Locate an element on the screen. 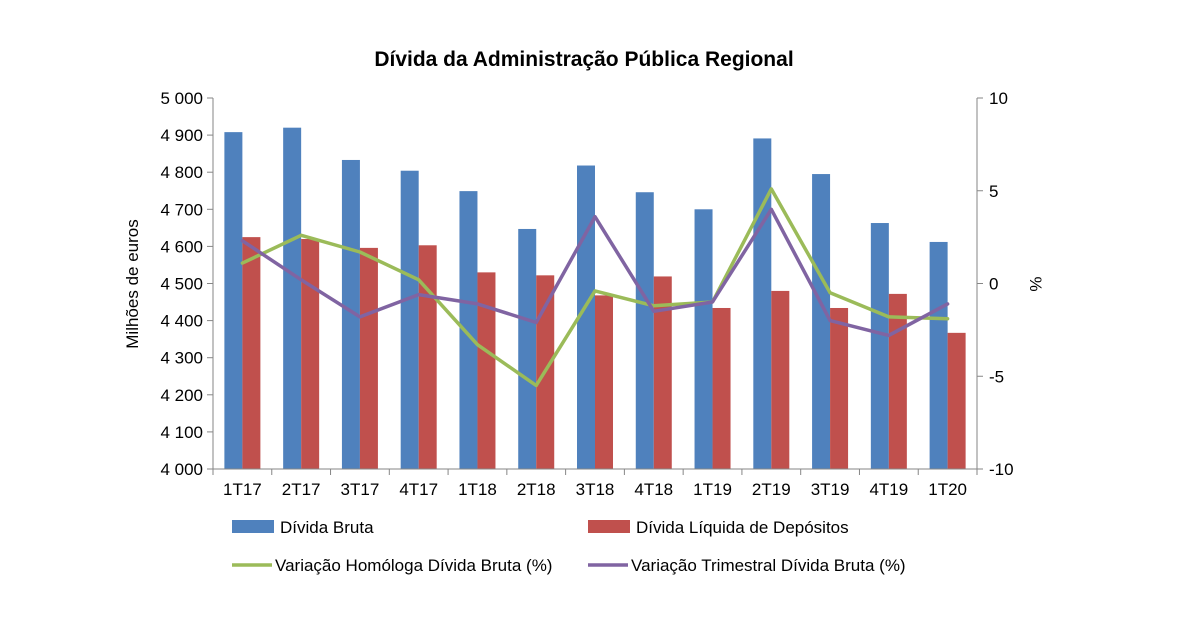 Image resolution: width=1200 pixels, height=628 pixels. legend-label: Dívida Líquida de Depósitos is located at coordinates (742, 527).